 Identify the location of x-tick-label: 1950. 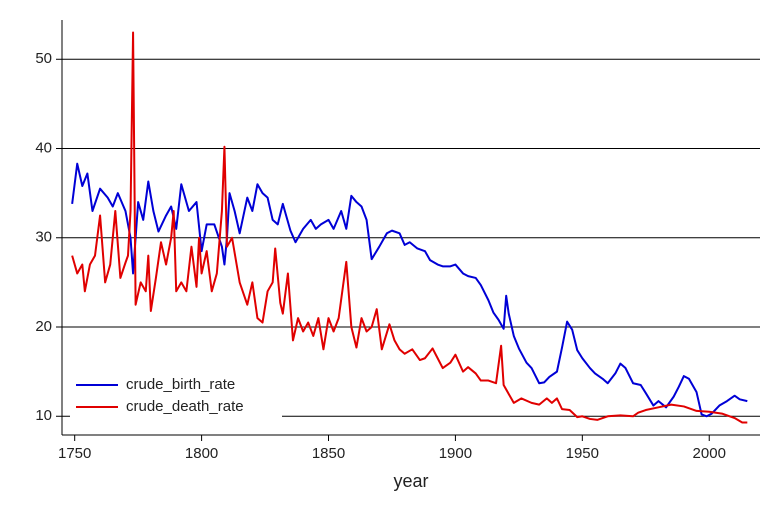
(582, 453).